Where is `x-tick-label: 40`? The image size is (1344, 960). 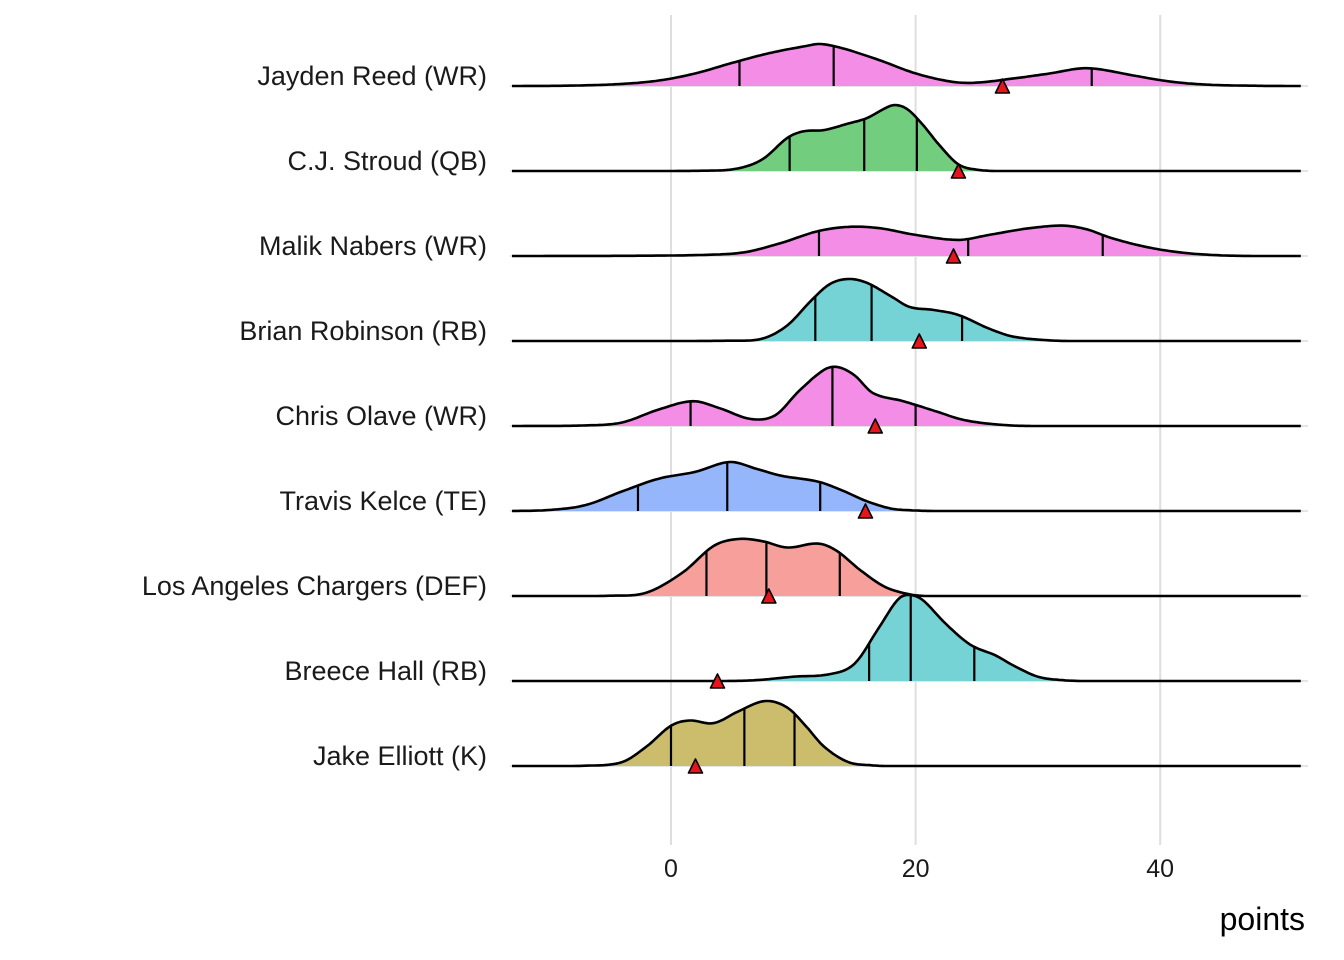
x-tick-label: 40 is located at coordinates (1160, 869).